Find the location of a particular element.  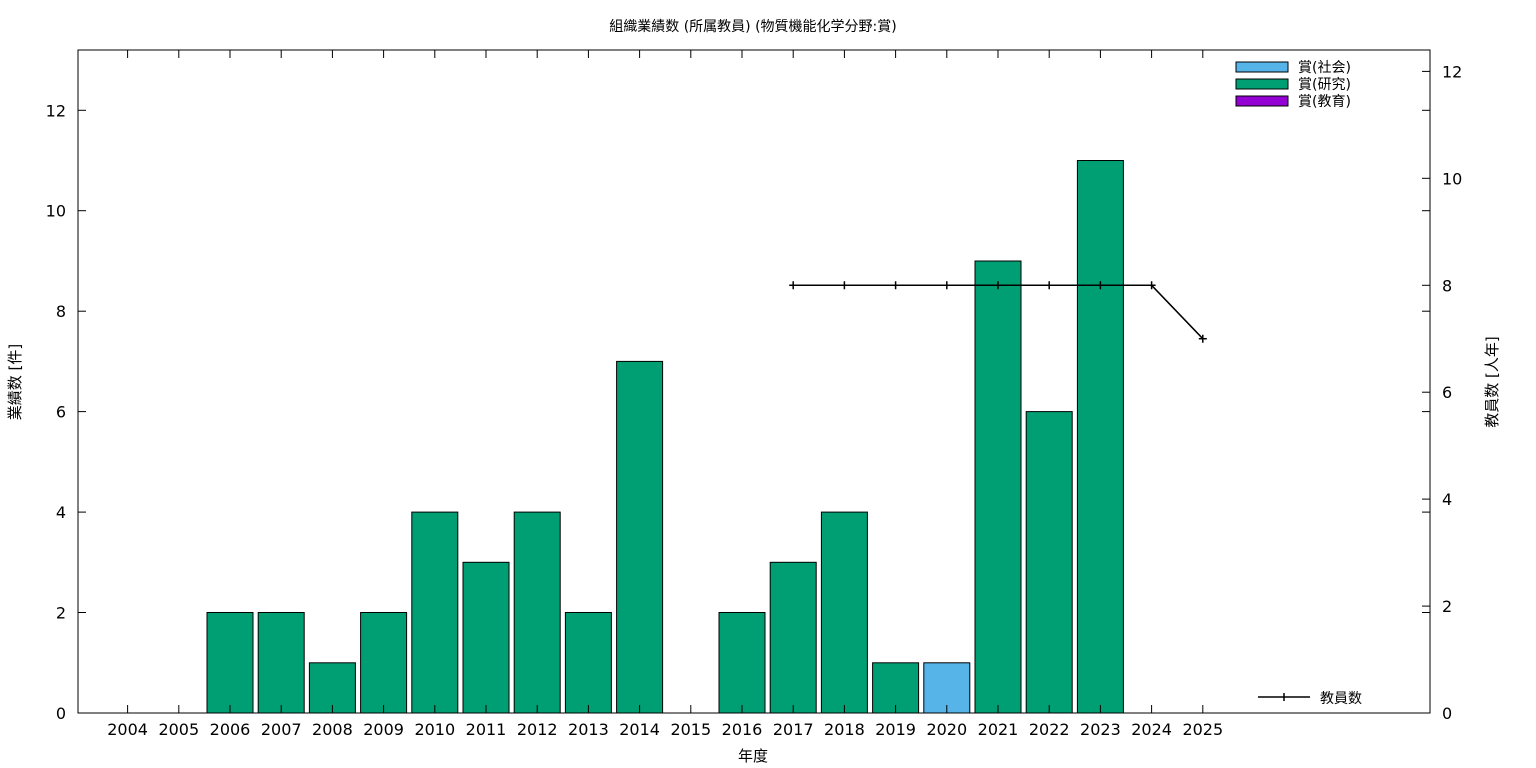

y-tick-label-6: 6 is located at coordinates (61, 412).